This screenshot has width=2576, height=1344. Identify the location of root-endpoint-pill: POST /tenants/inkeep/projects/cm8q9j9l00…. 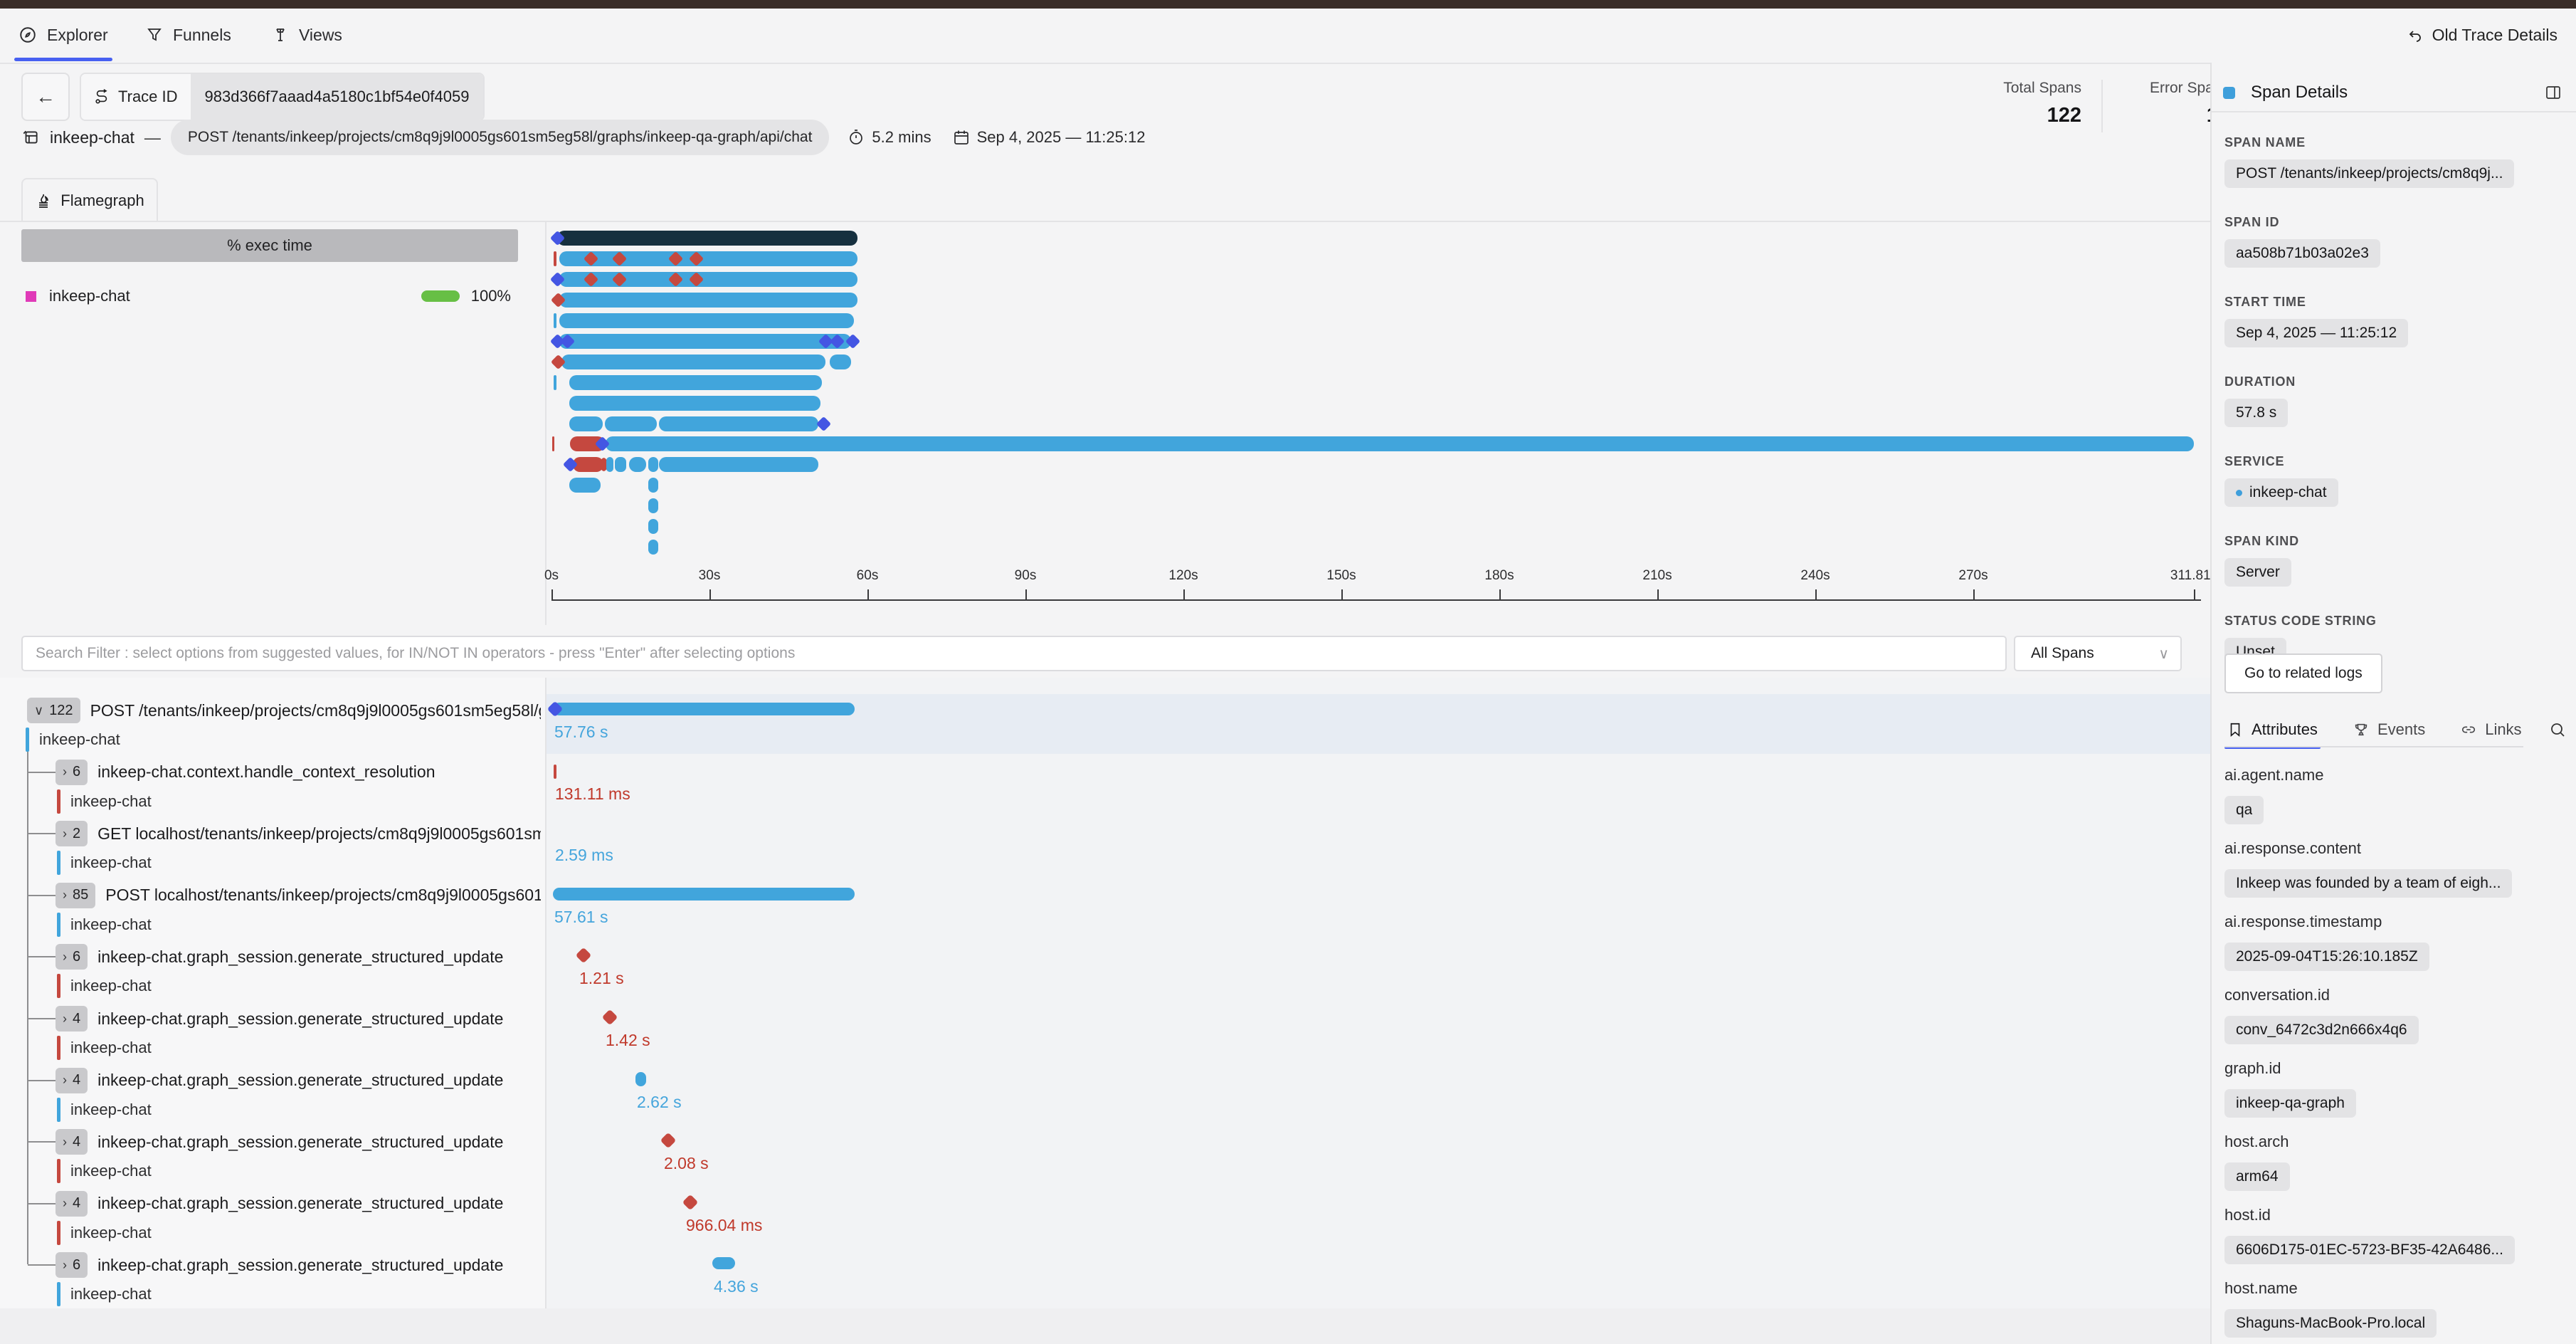
(500, 137).